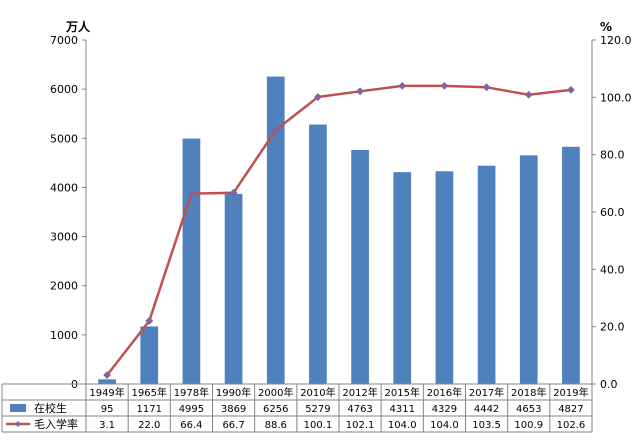 The image size is (644, 446). Describe the element at coordinates (317, 409) in the screenshot. I see `bar-value-5: 5279` at that location.